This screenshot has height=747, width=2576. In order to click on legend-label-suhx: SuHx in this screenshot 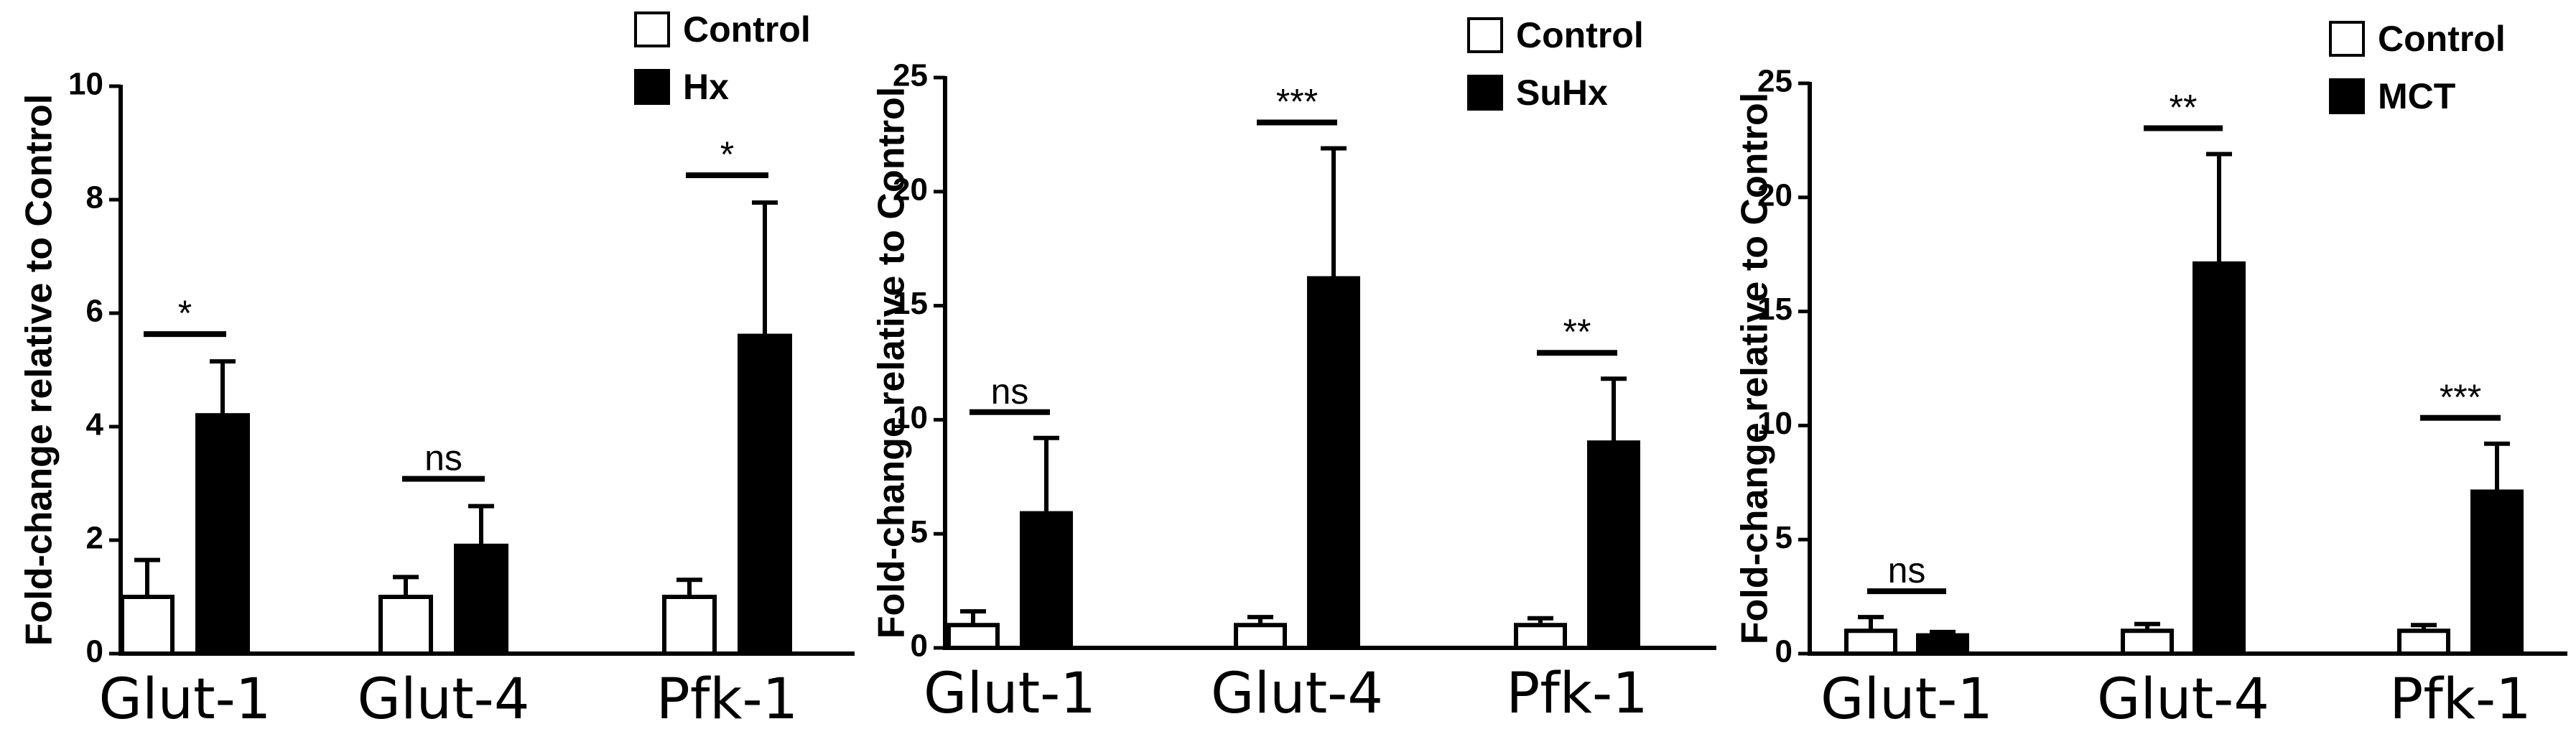, I will do `click(1562, 93)`.